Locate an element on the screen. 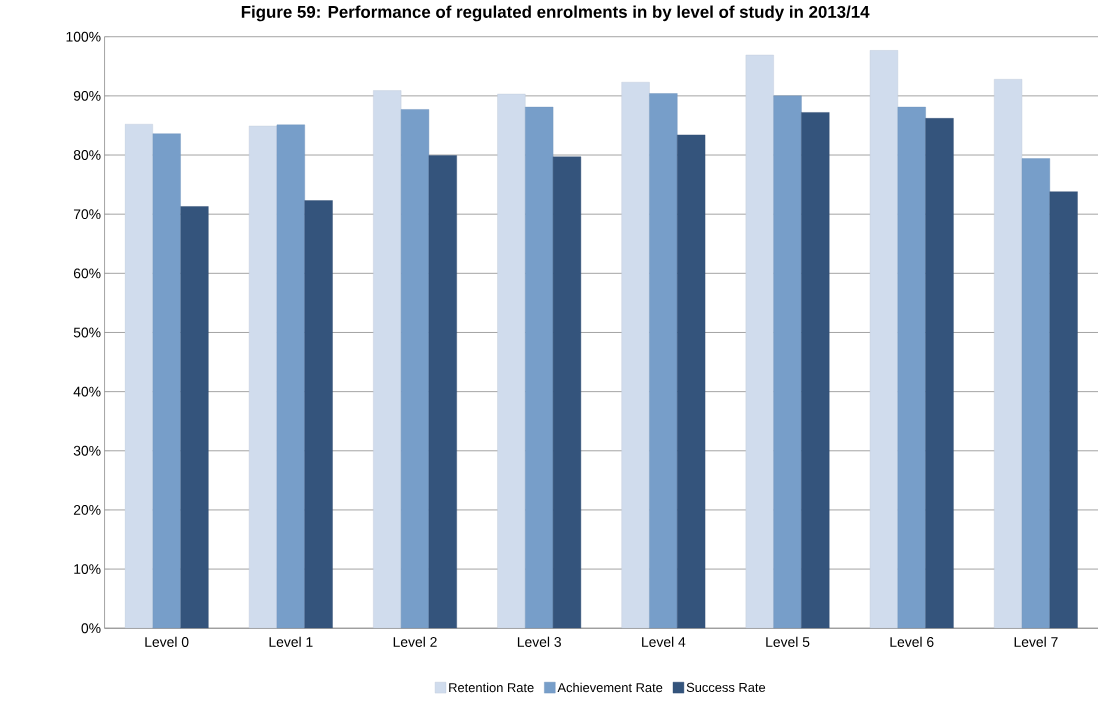  x-tick-label: Level 6 is located at coordinates (912, 642).